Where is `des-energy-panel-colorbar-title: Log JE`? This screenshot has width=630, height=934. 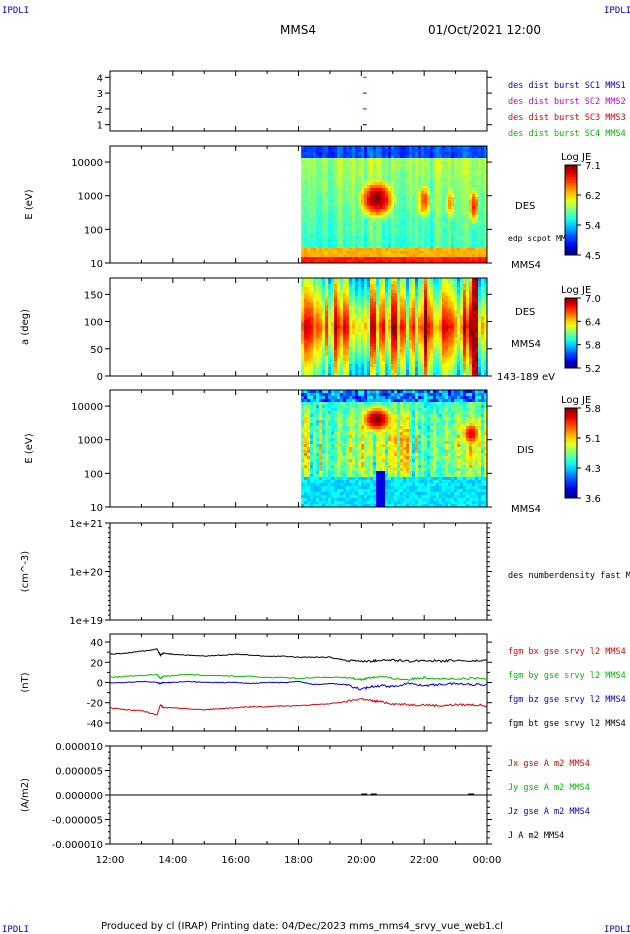 des-energy-panel-colorbar-title: Log JE is located at coordinates (576, 157).